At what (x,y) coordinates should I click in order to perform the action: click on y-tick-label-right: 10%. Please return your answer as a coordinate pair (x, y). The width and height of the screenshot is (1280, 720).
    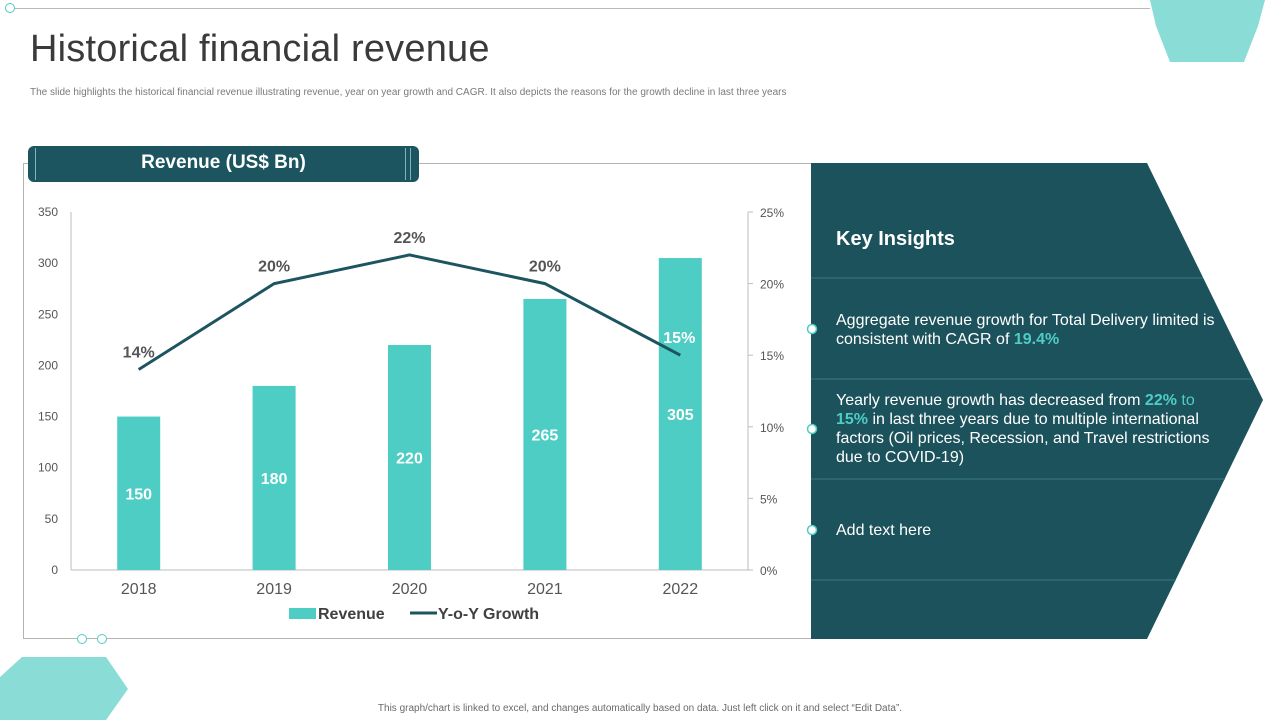
    Looking at the image, I should click on (772, 428).